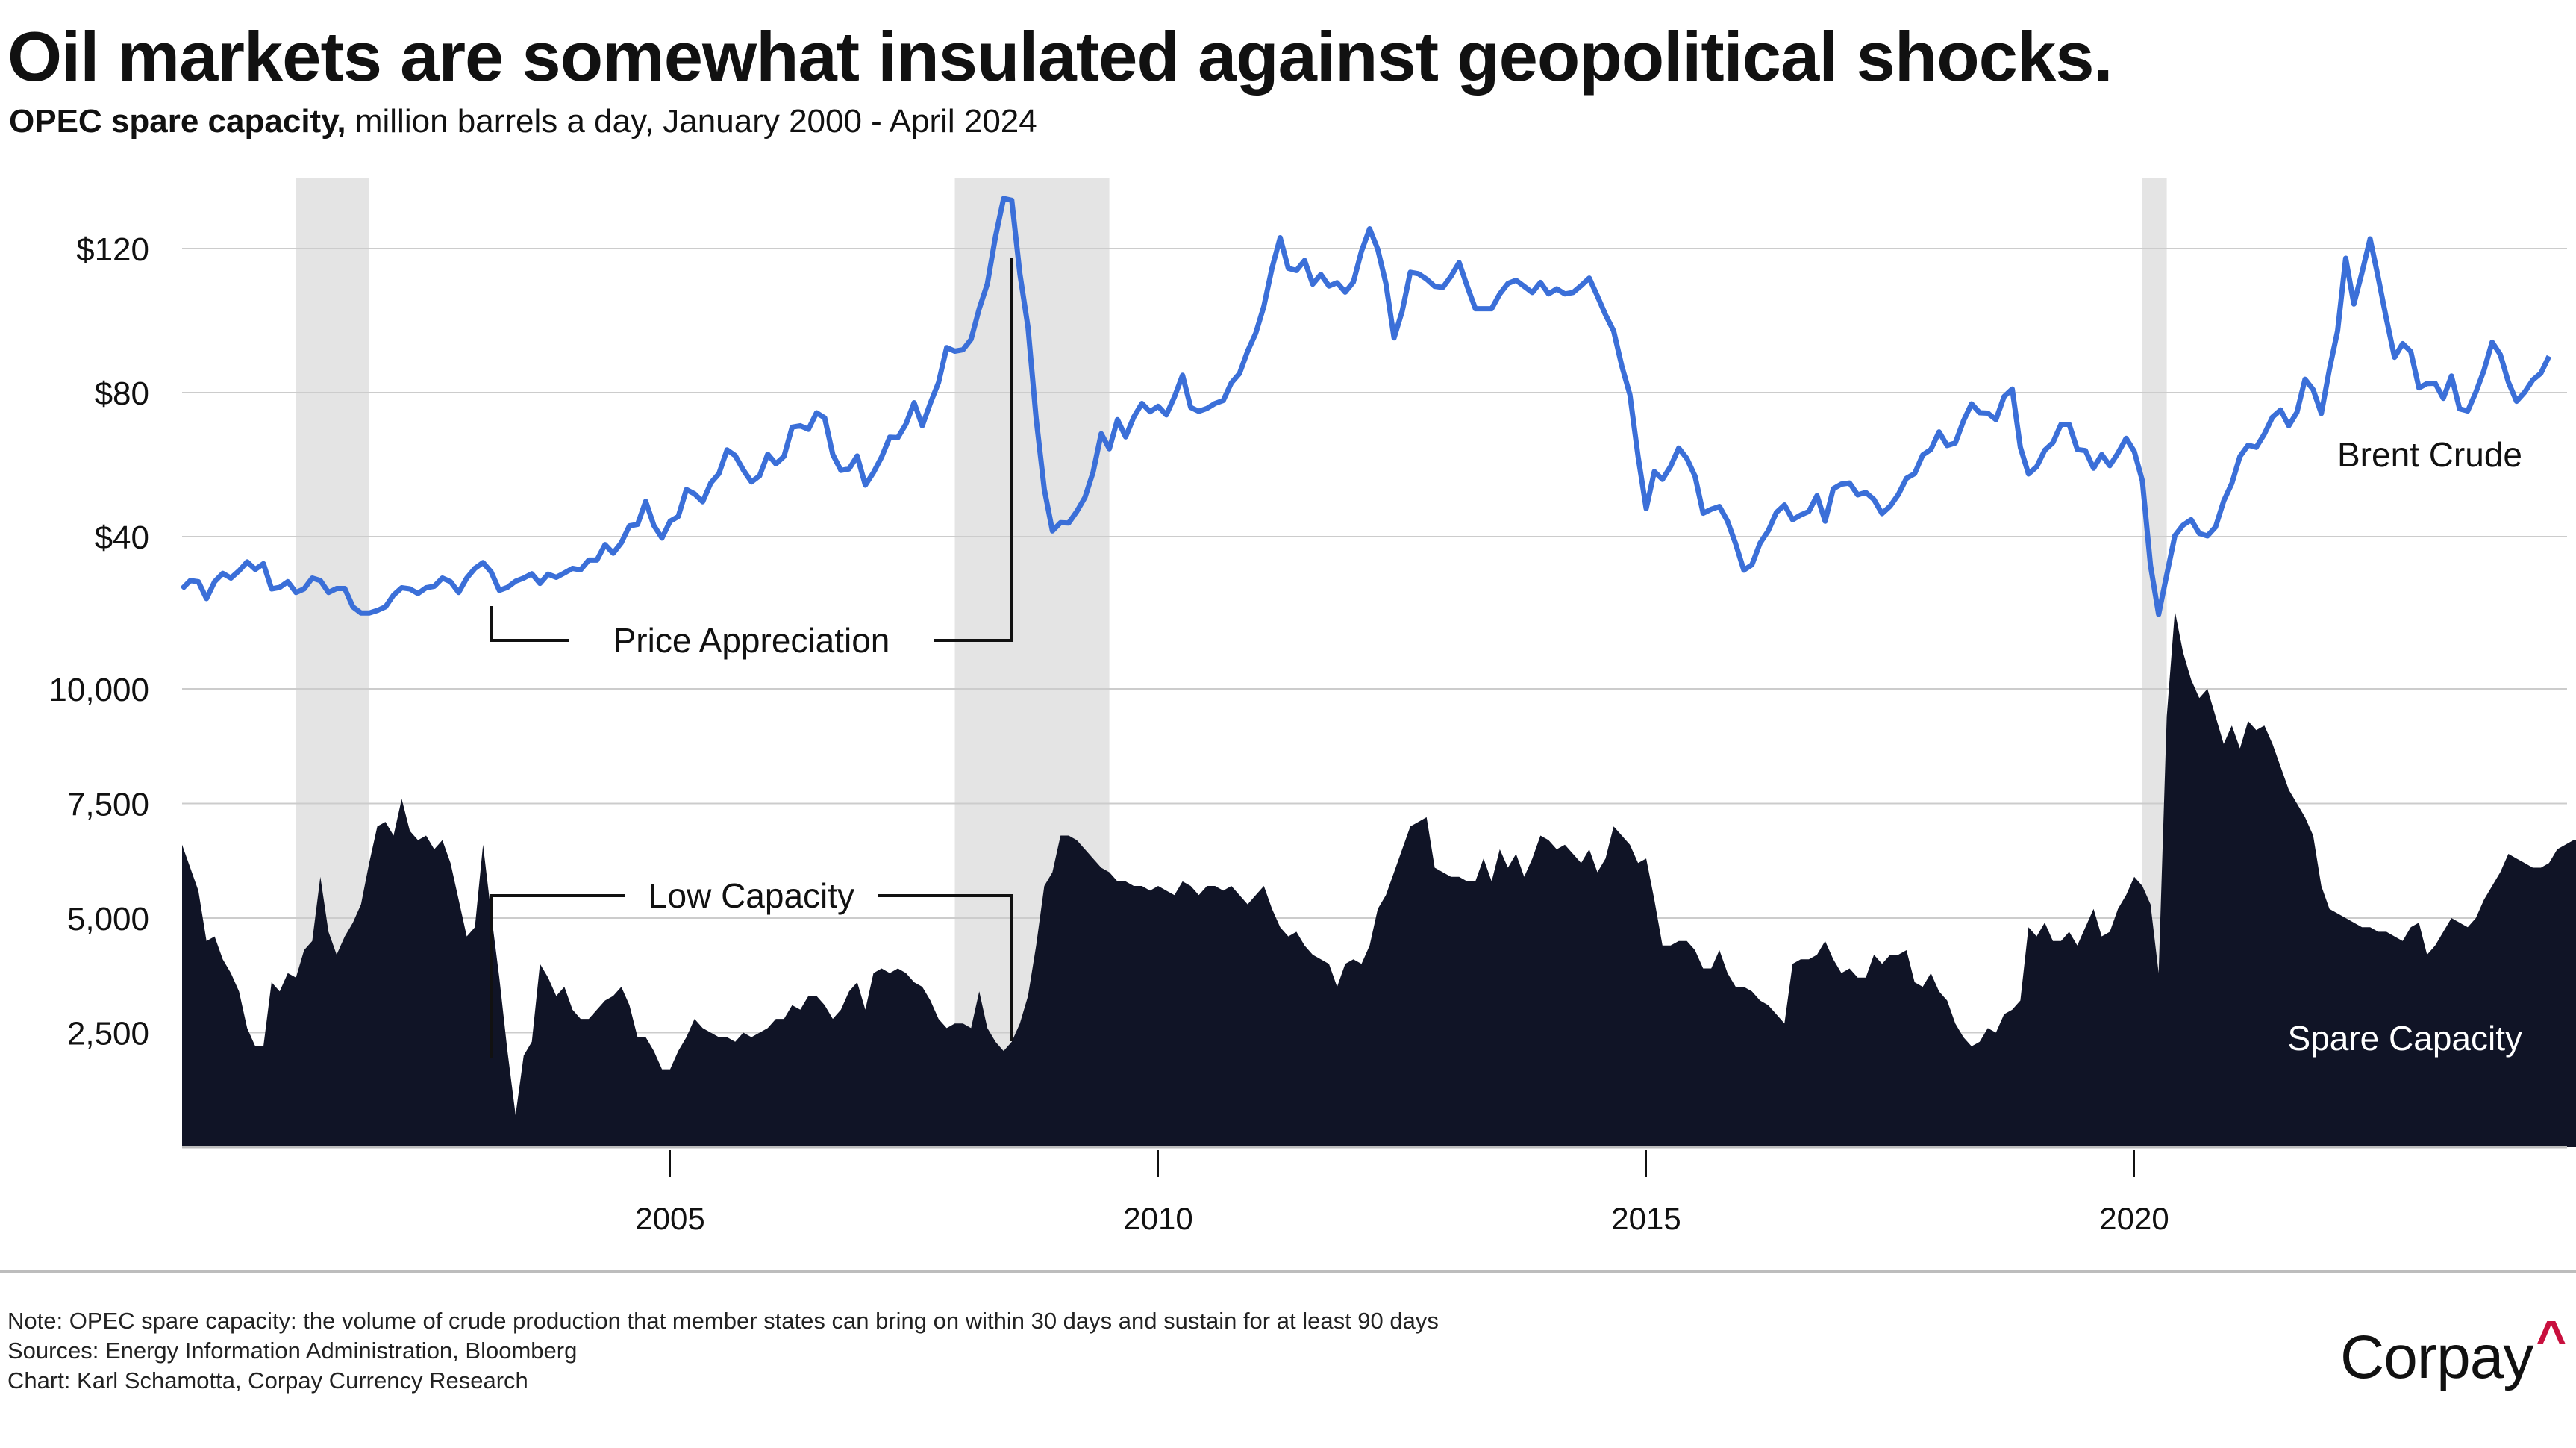  Describe the element at coordinates (2551, 1339) in the screenshot. I see `logo-caret-icon: ^` at that location.